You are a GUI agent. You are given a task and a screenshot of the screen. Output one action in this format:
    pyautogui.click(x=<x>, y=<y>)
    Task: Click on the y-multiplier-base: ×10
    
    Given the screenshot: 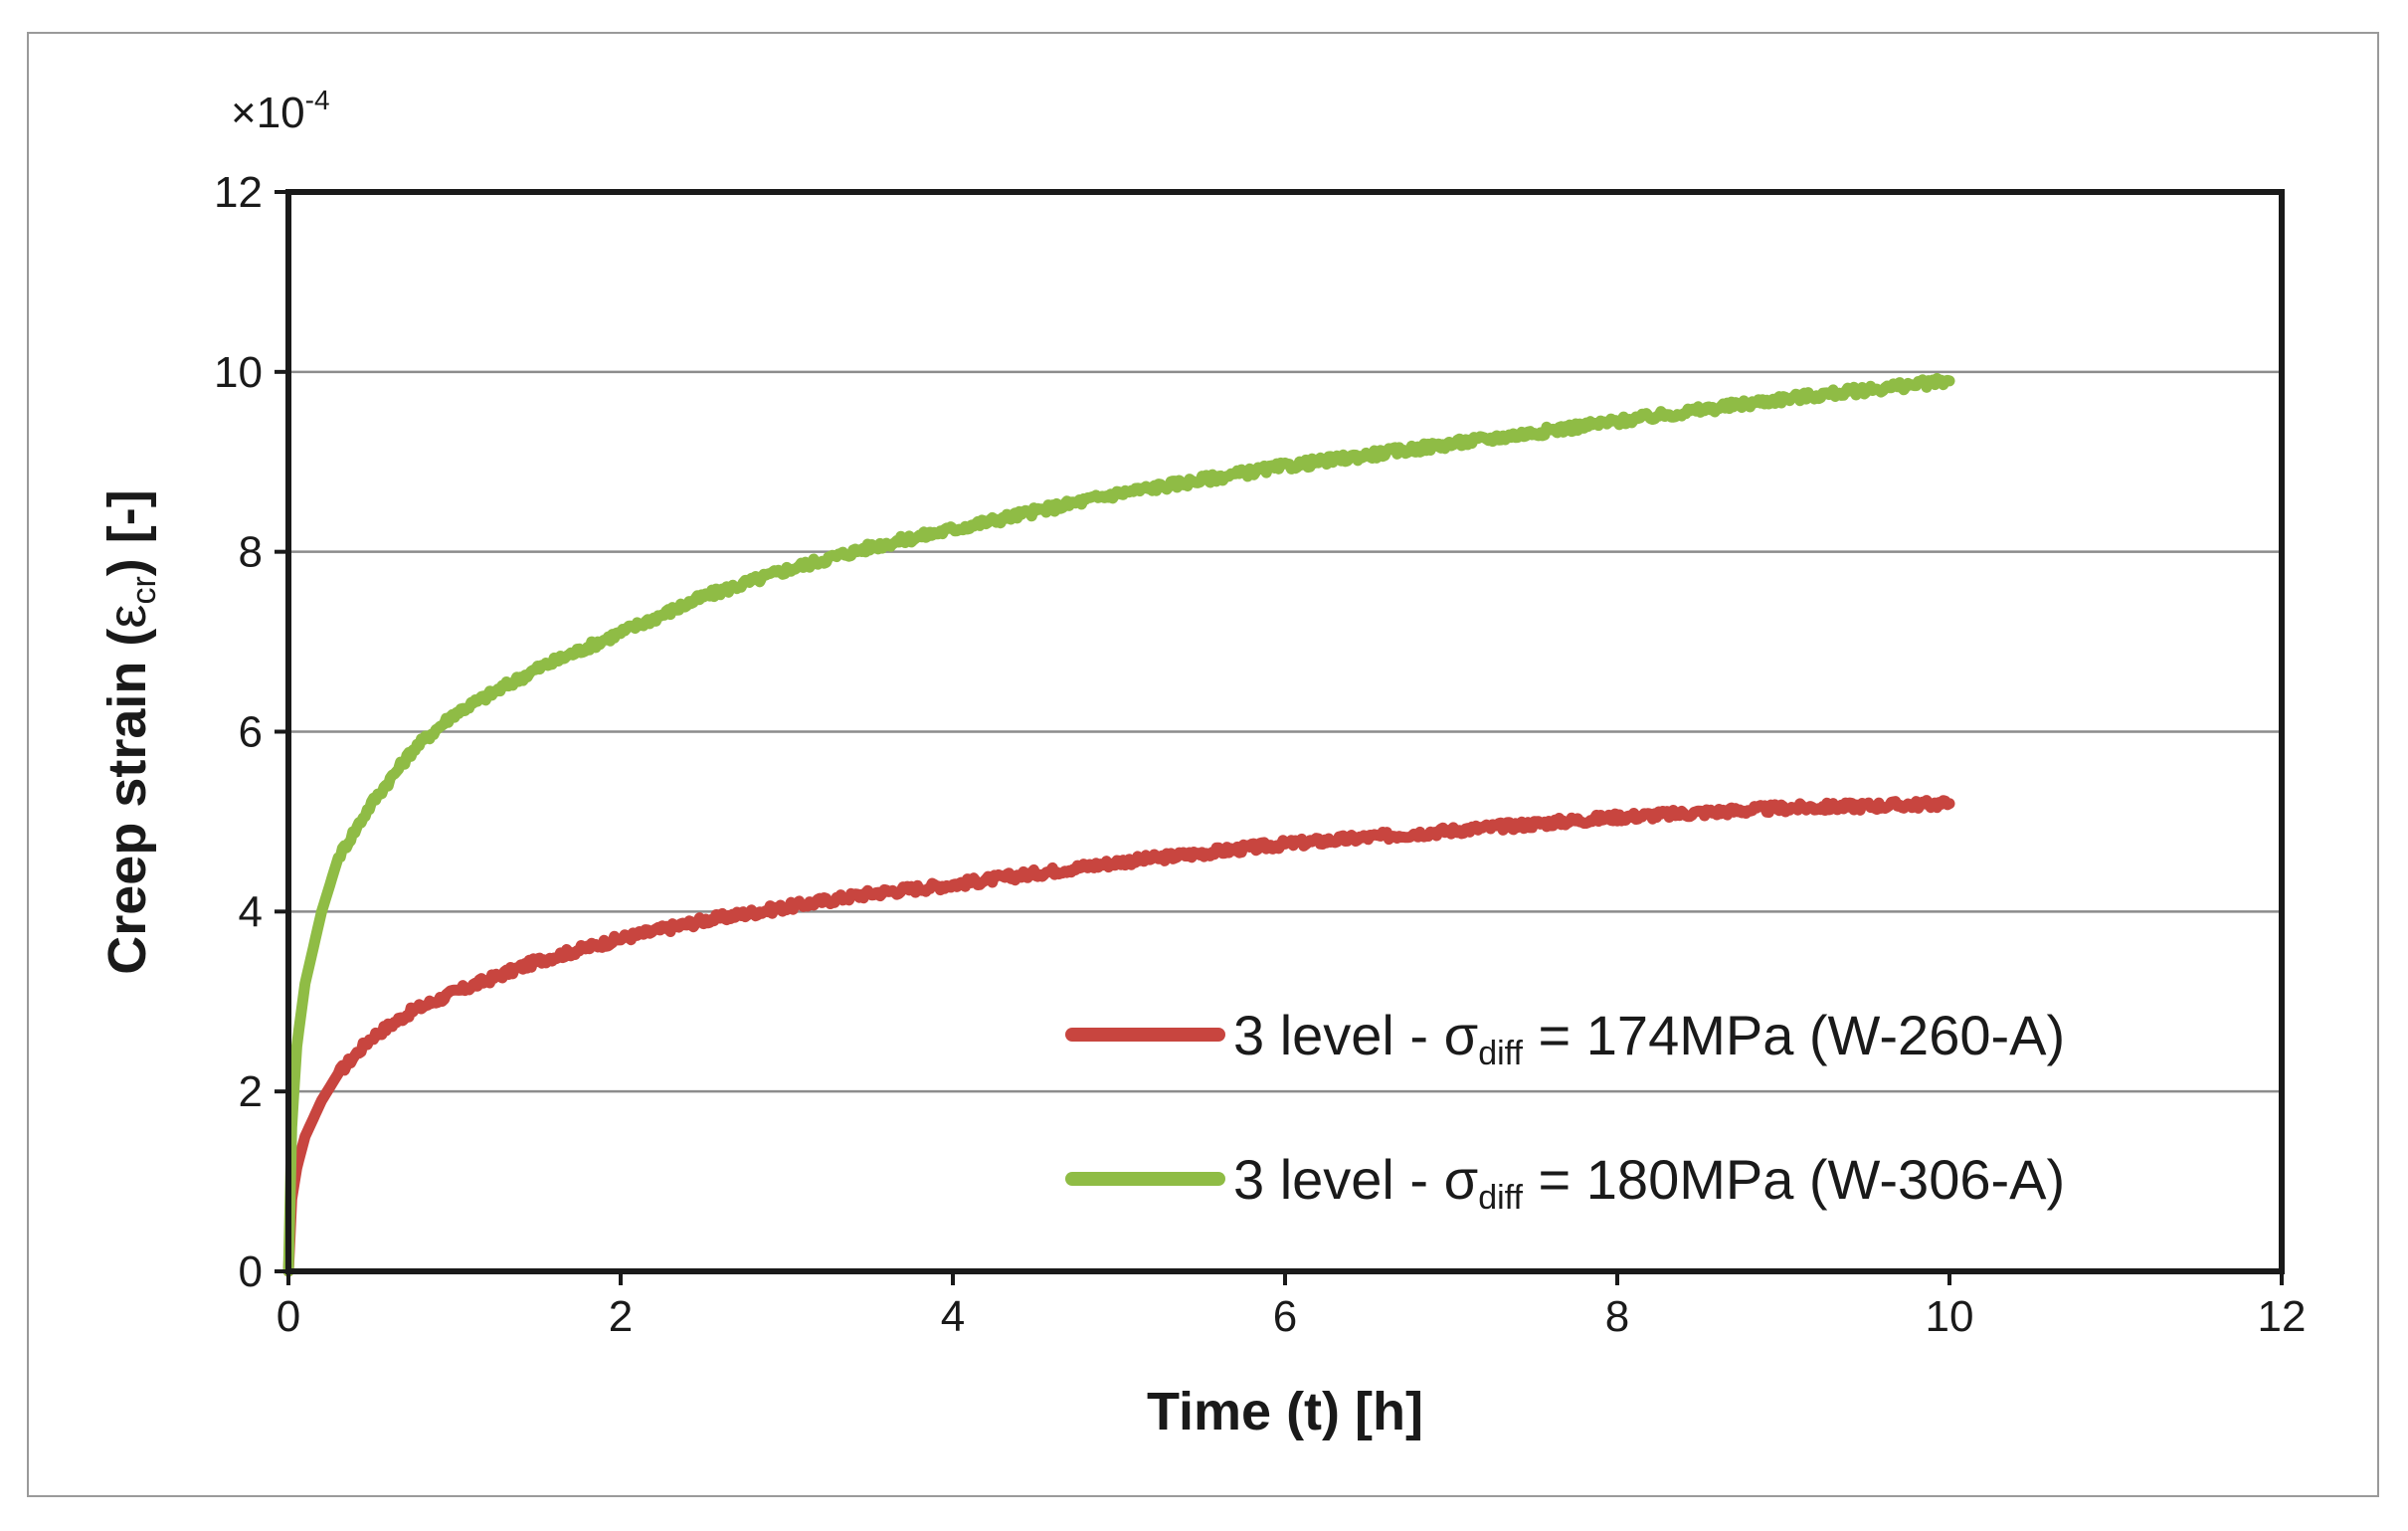 What is the action you would take?
    pyautogui.click(x=268, y=113)
    